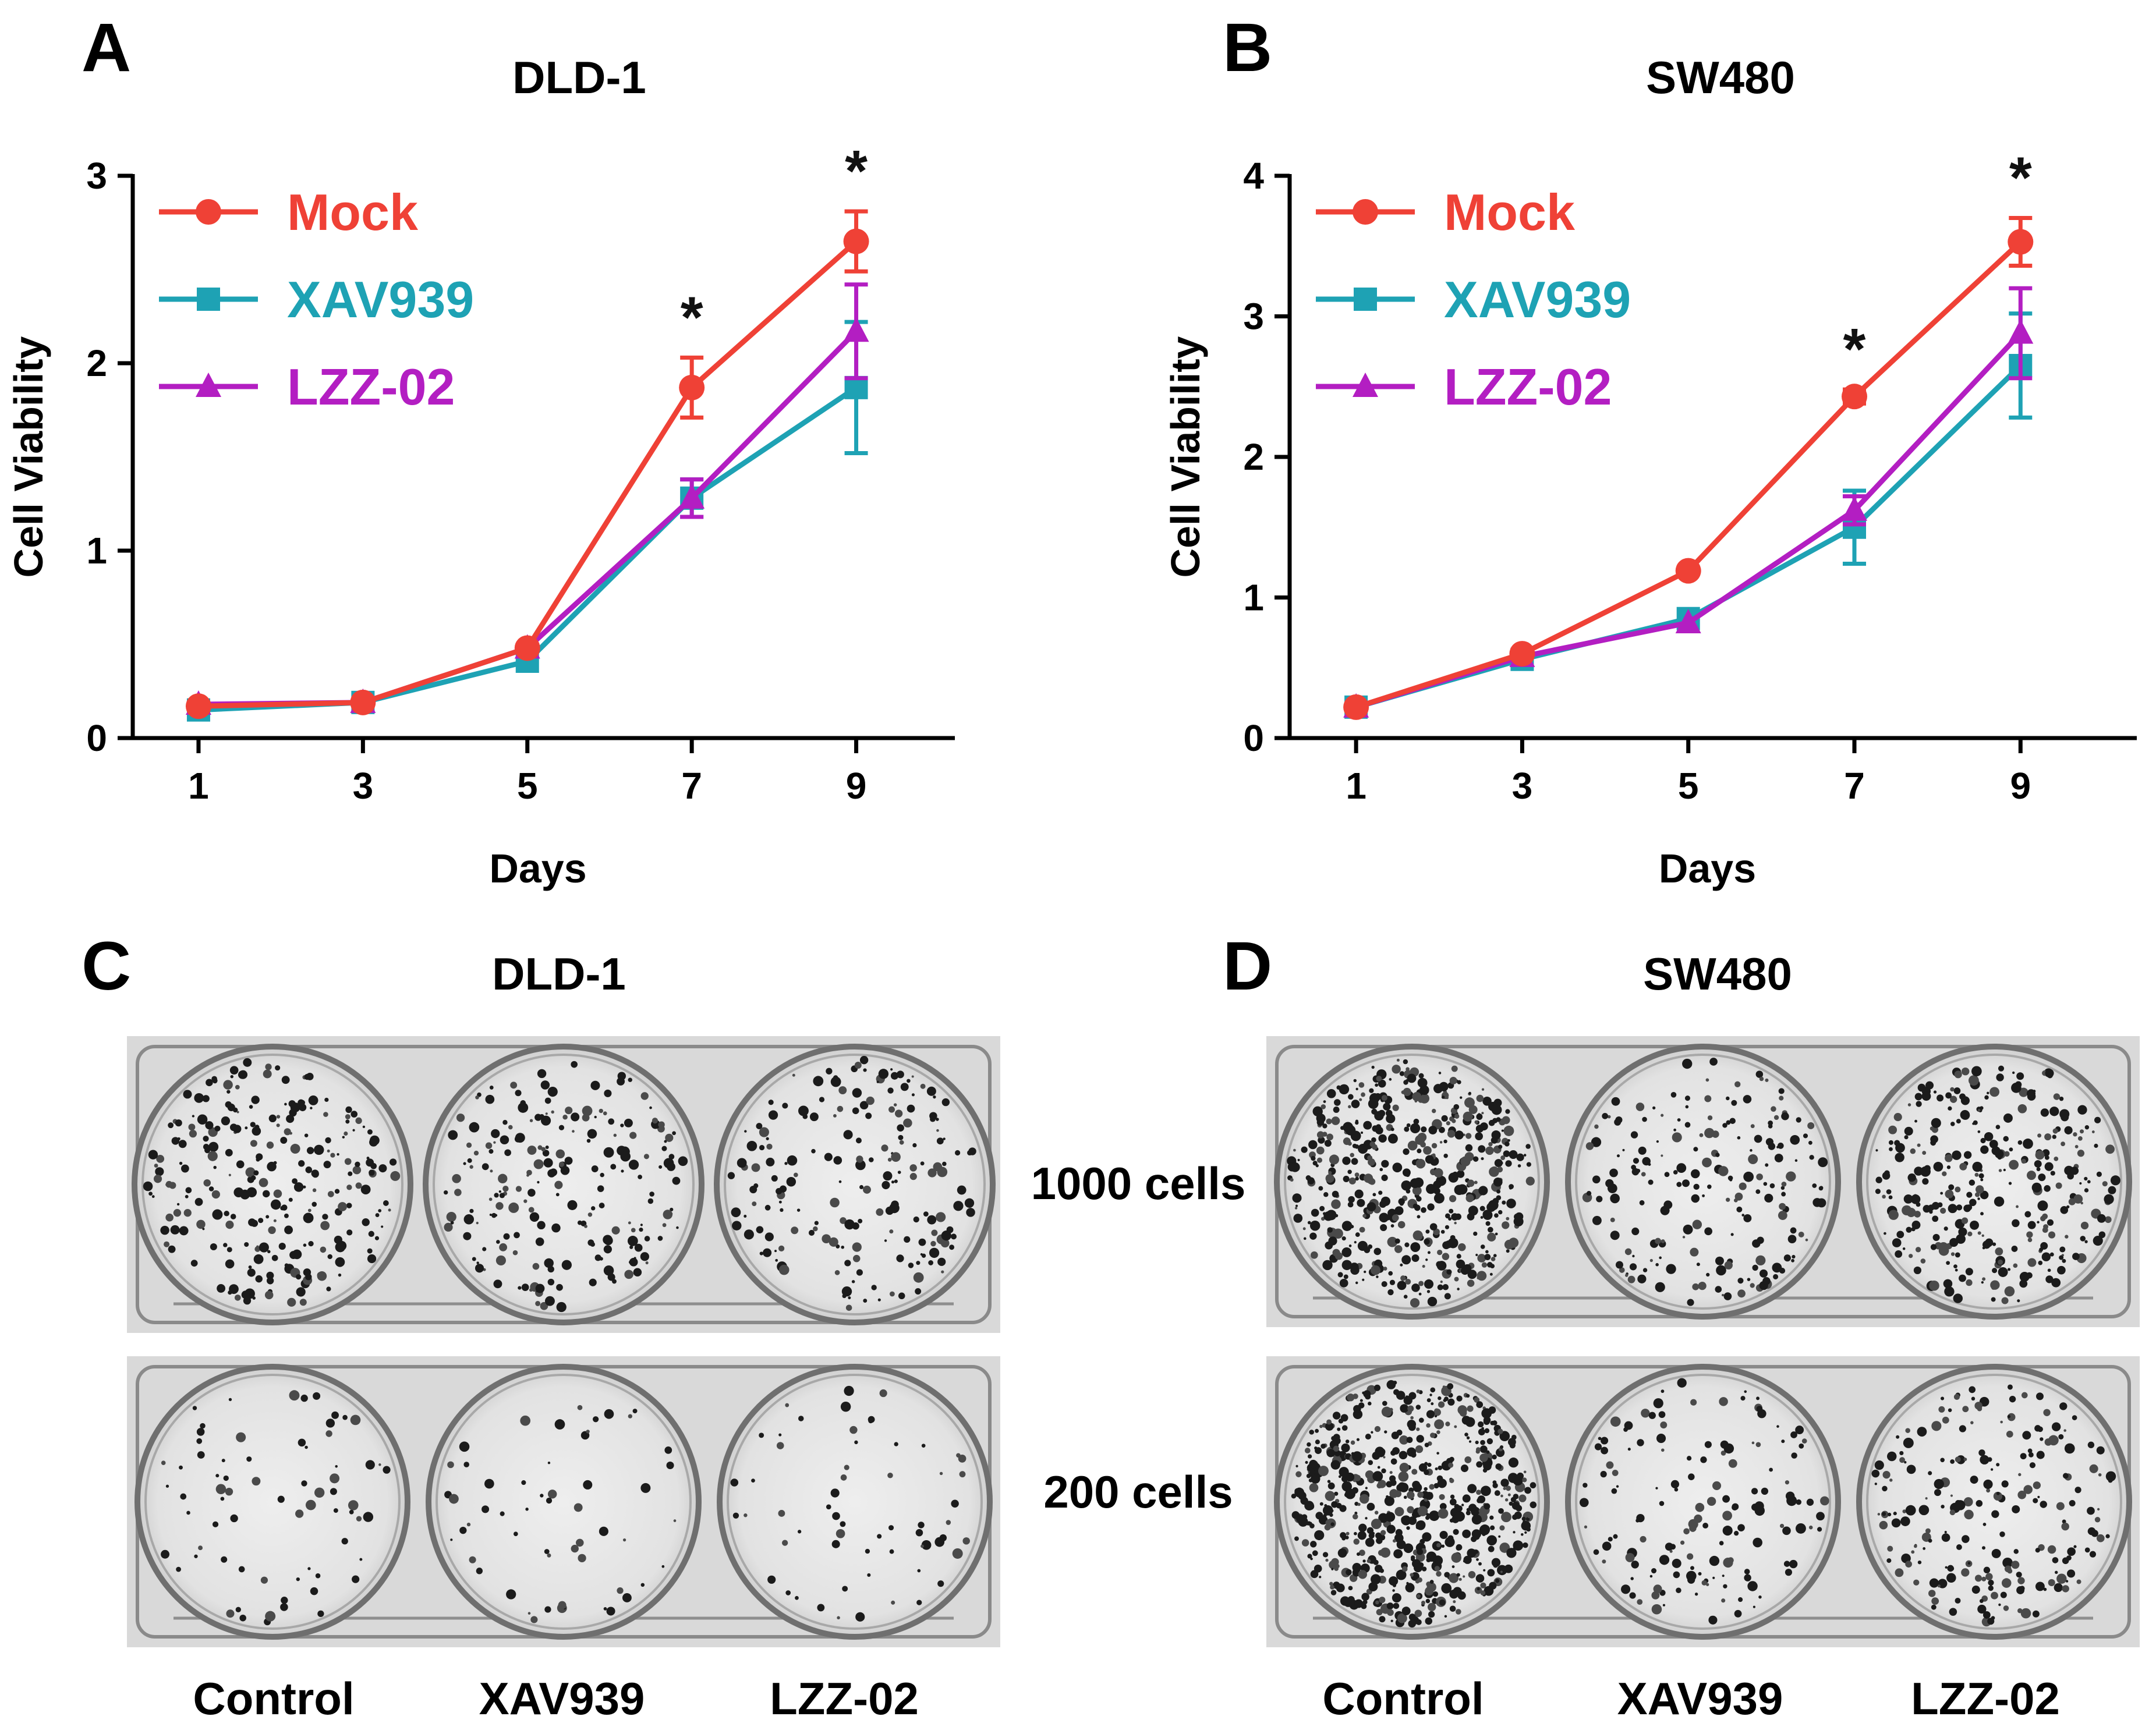 The height and width of the screenshot is (1734, 2156). Describe the element at coordinates (1365, 212) in the screenshot. I see `chart-b-legend-marker-mock` at that location.